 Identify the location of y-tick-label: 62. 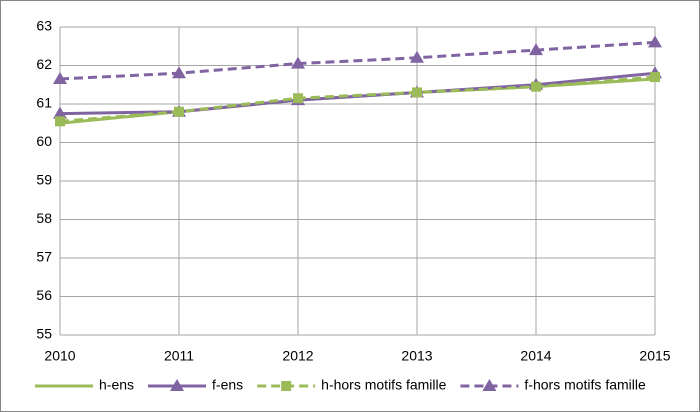
(44, 64).